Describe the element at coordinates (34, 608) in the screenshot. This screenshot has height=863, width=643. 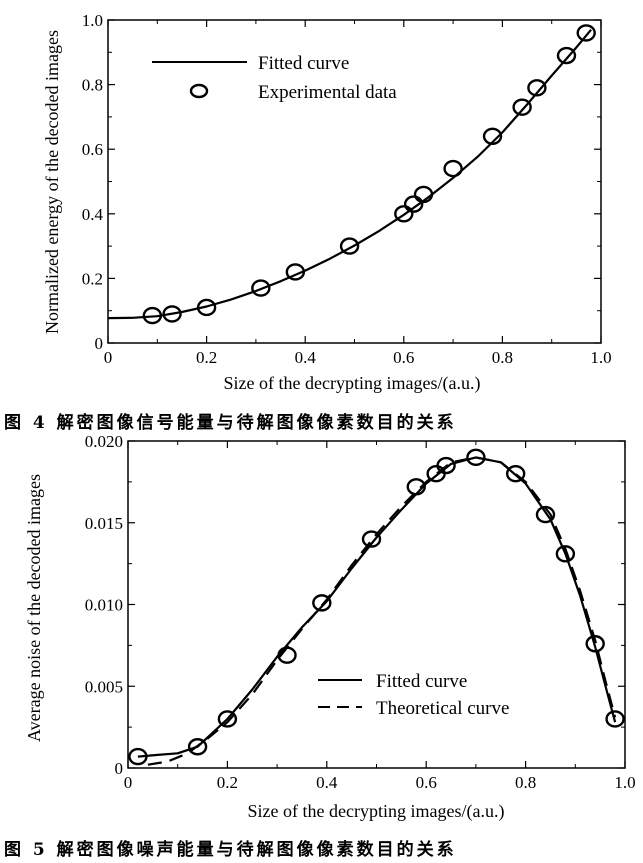
I see `noise-y-axis-label: Average noise of the decoded images` at that location.